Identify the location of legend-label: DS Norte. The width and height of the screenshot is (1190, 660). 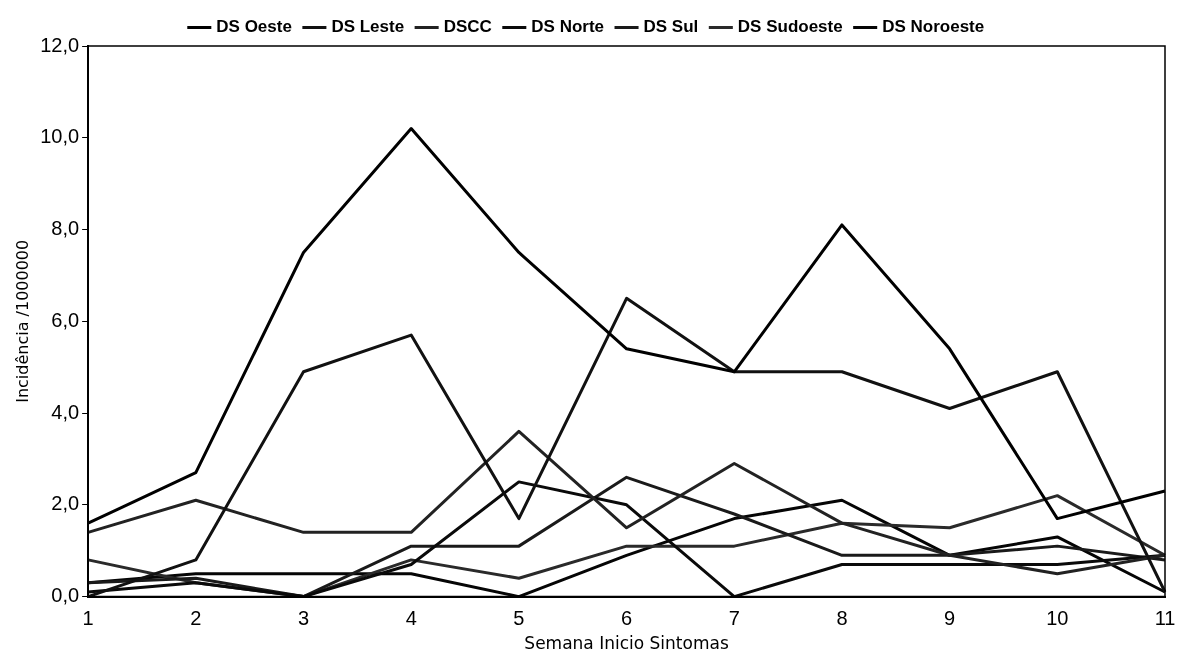
(568, 27).